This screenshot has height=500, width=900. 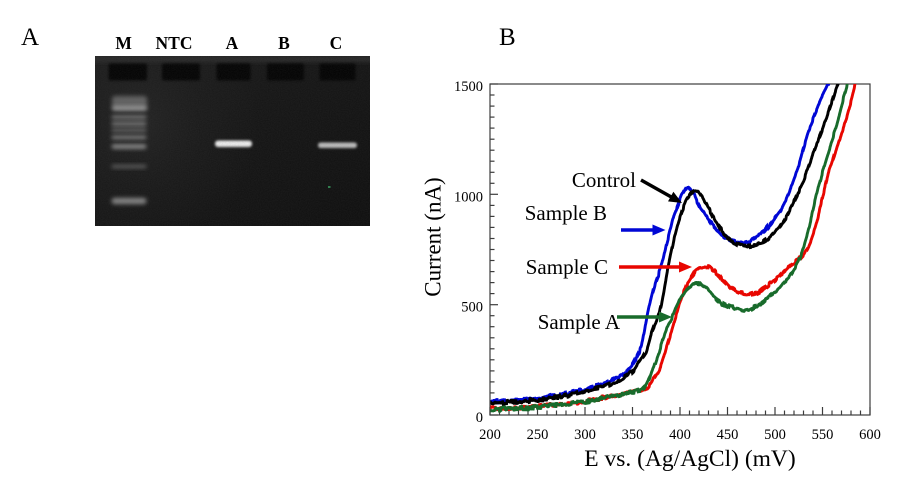 I want to click on svg-text: 200, so click(x=490, y=435).